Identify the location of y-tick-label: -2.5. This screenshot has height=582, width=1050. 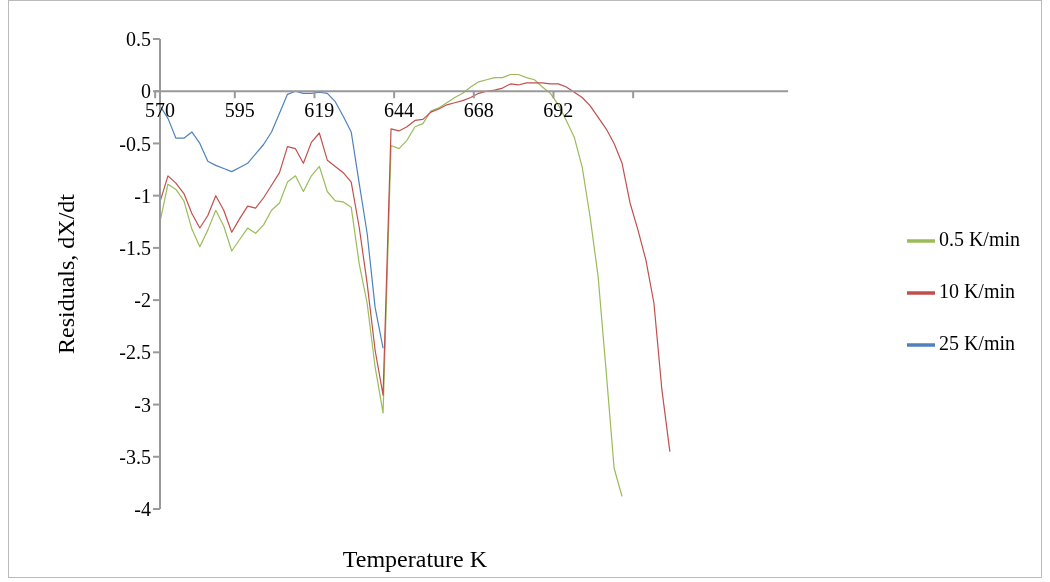
(135, 352).